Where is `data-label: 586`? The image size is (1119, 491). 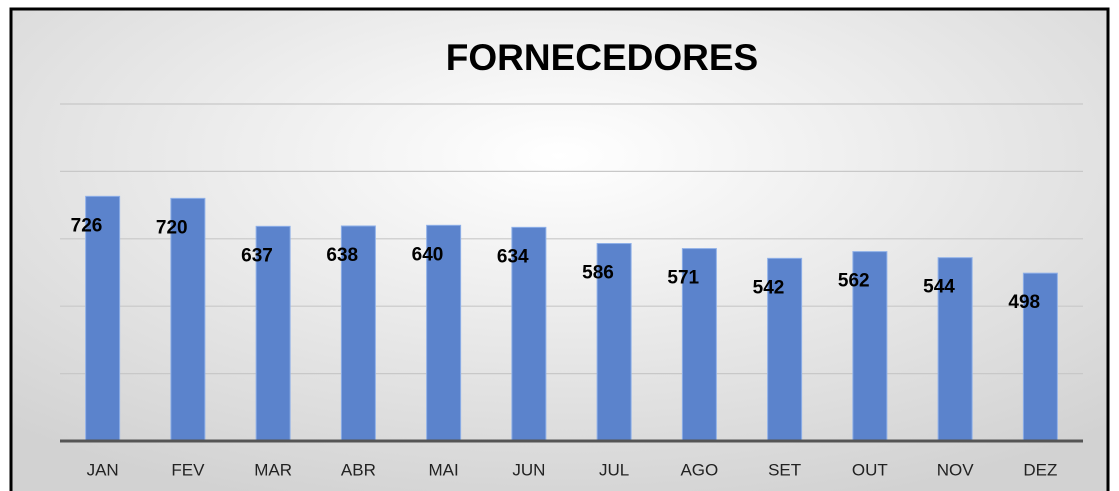 data-label: 586 is located at coordinates (598, 273).